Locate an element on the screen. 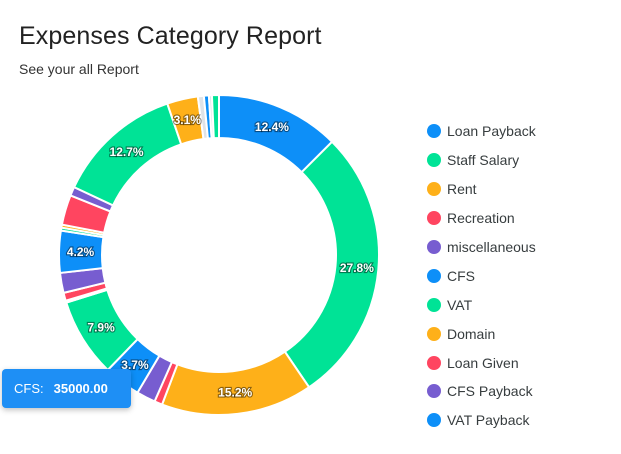  slice-data-label-0: 12.4% is located at coordinates (272, 127).